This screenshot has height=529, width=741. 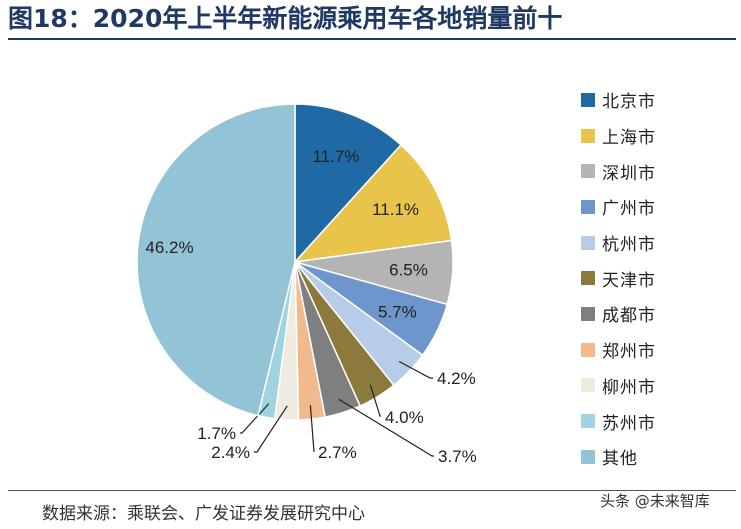 I want to click on legend-item: 天津市, so click(x=618, y=278).